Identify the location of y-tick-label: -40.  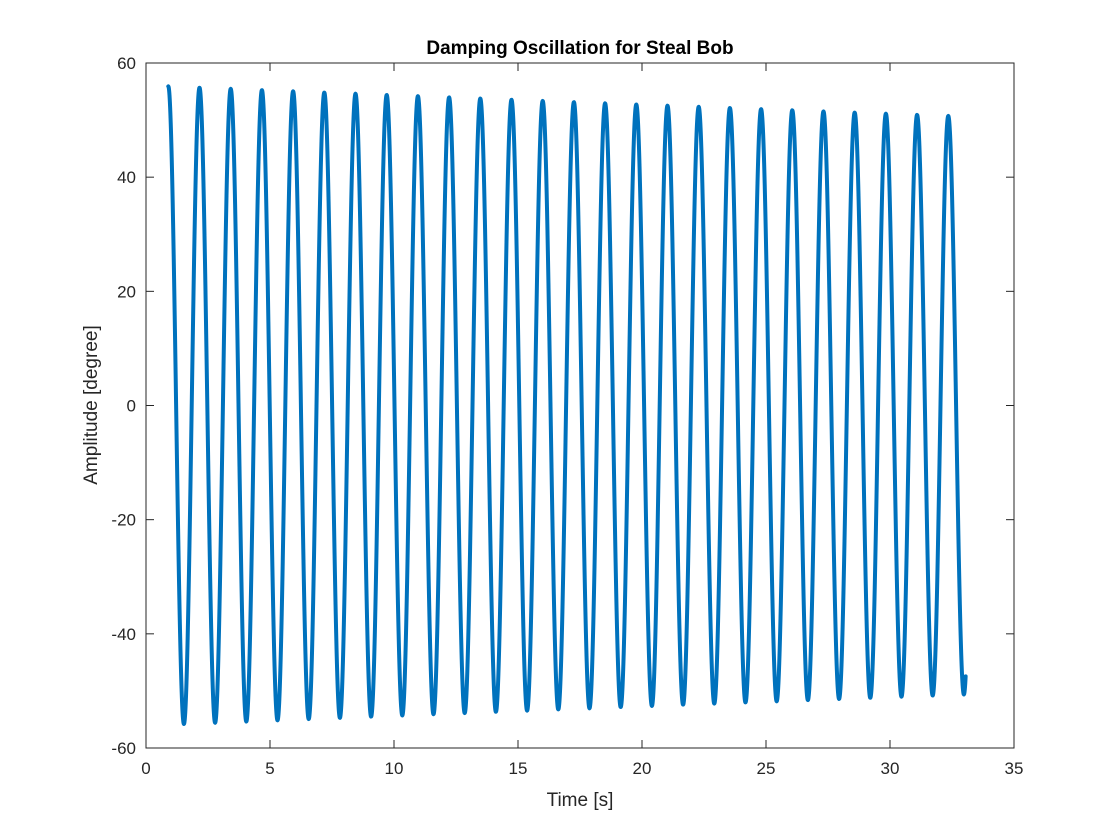
(123, 634).